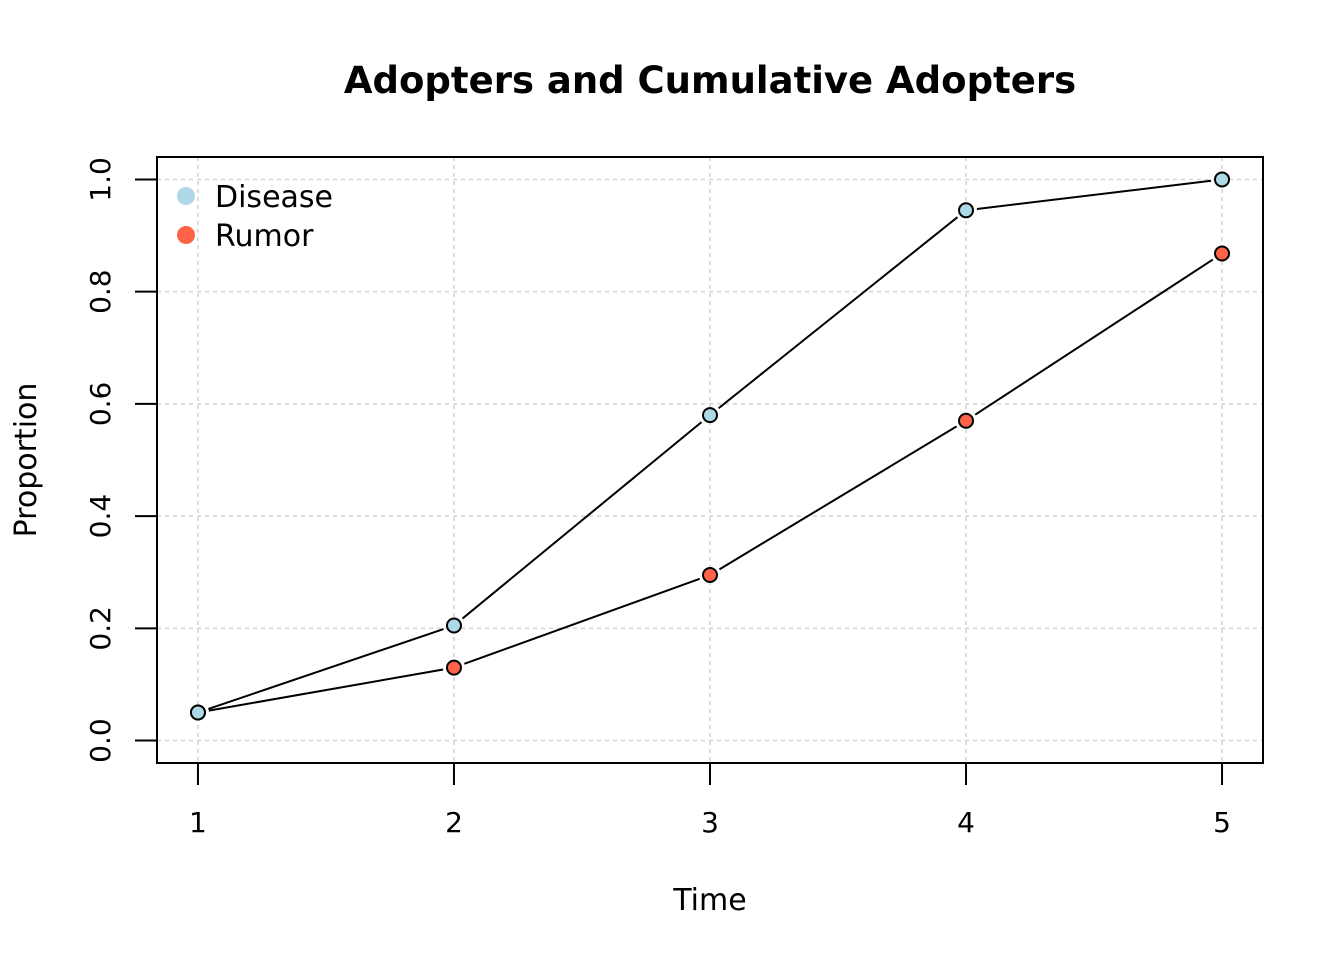  I want to click on legend: Disease Rumor, so click(255, 217).